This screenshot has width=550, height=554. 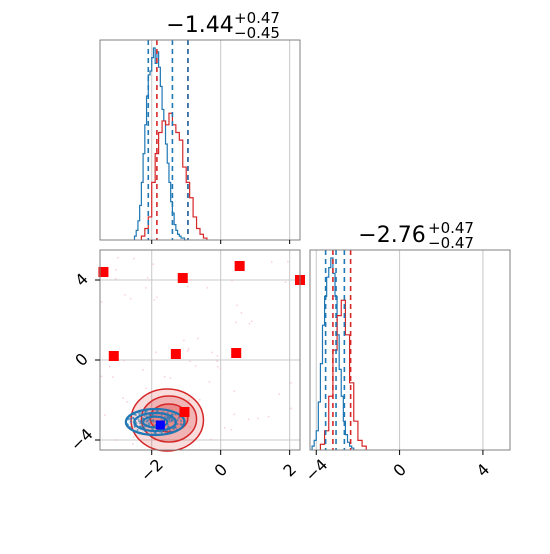 What do you see at coordinates (257, 18) in the screenshot?
I see `marginal-x-title-plus: +0.47` at bounding box center [257, 18].